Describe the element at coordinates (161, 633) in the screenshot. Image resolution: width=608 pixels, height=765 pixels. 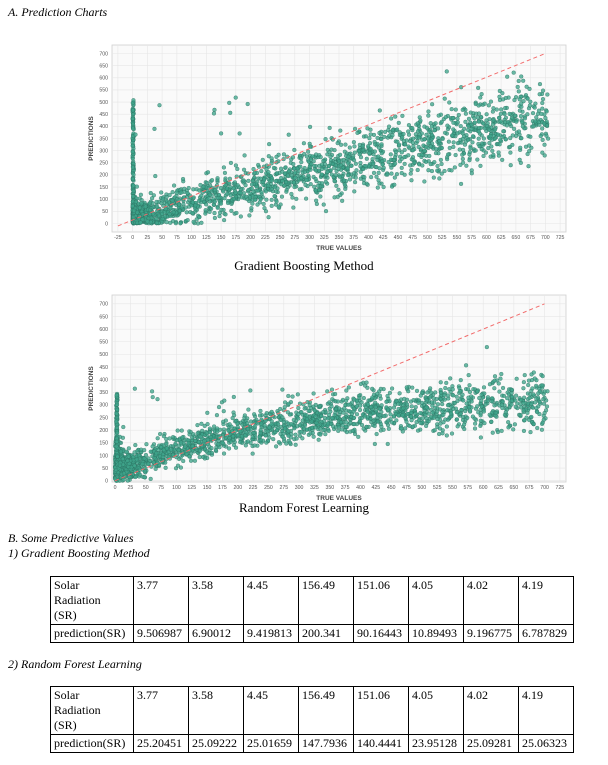
I see `prediction-value-cell: 9.506987` at that location.